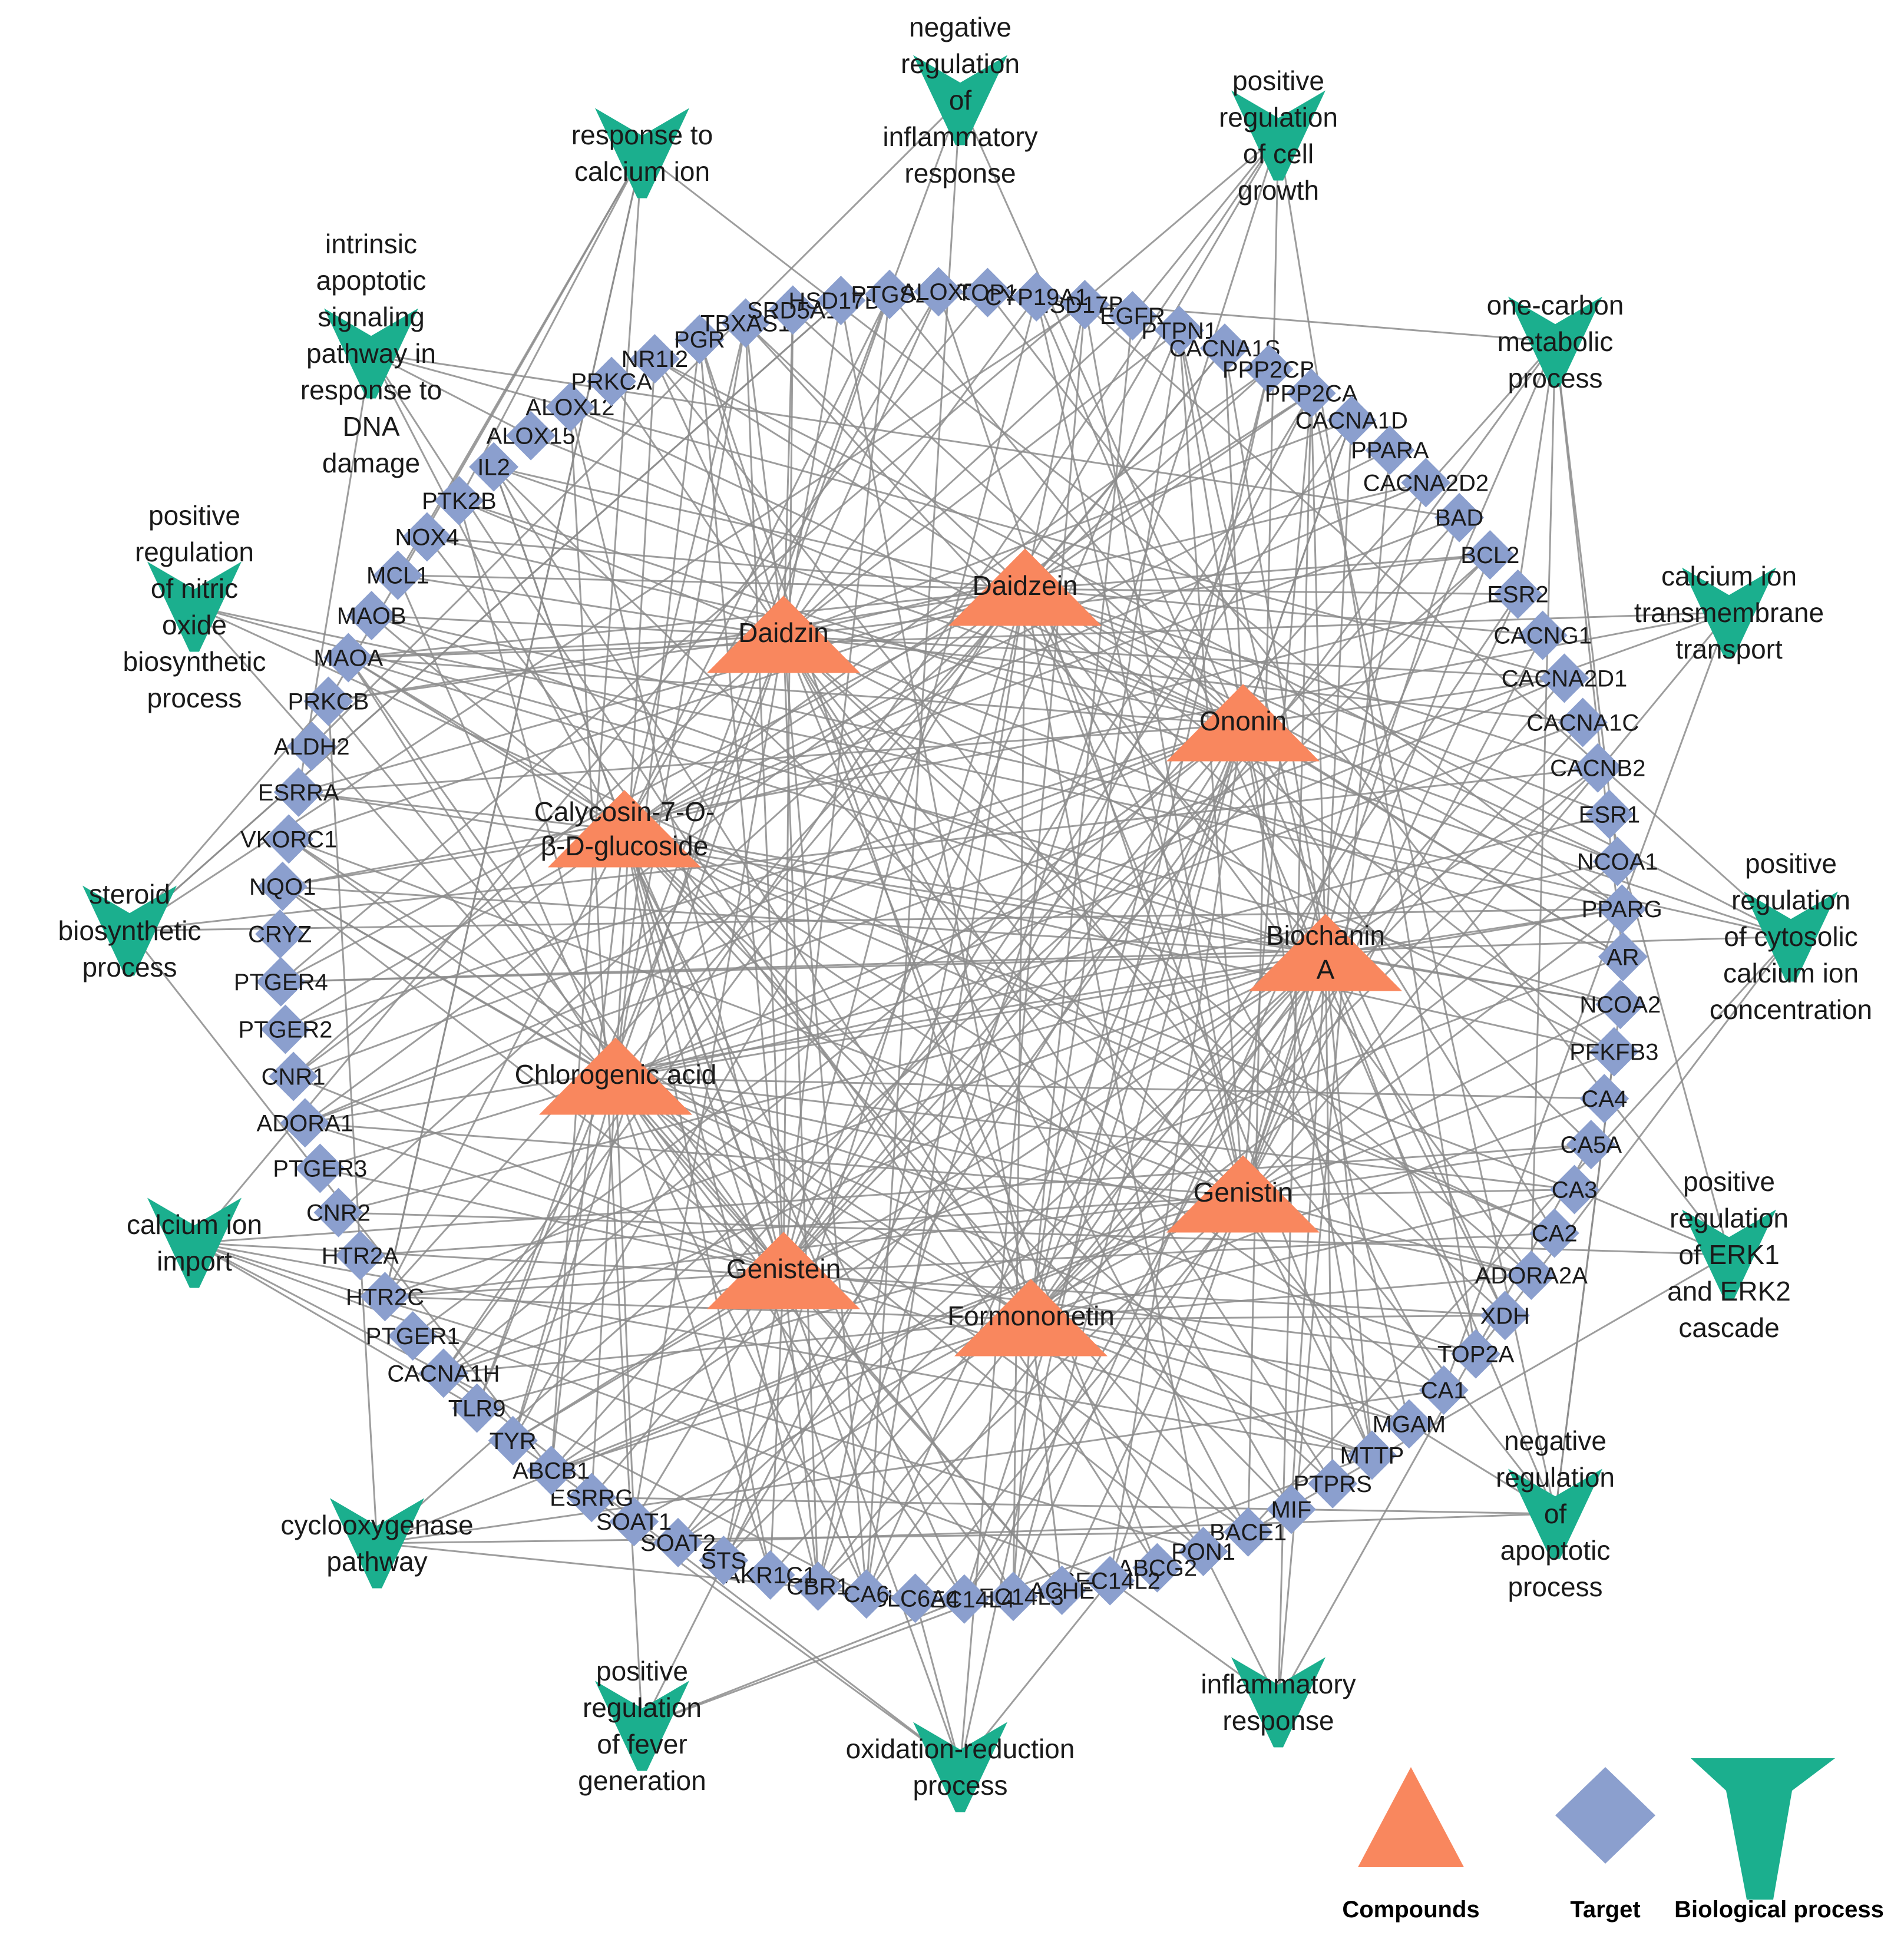 The width and height of the screenshot is (1904, 1942). I want to click on target-node-cbr1: CBR1, so click(817, 1586).